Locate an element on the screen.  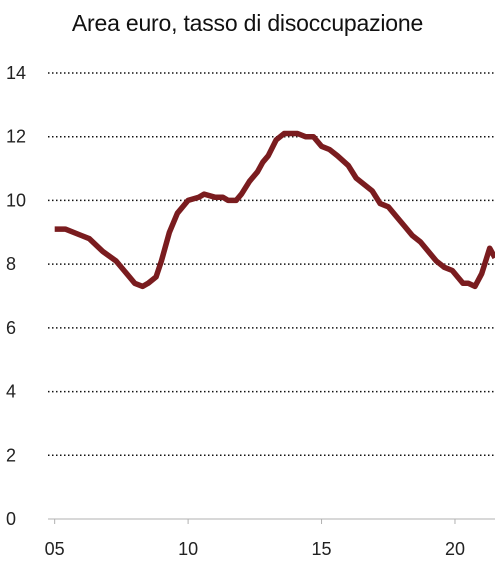
y-tick-label: 12 is located at coordinates (16, 137).